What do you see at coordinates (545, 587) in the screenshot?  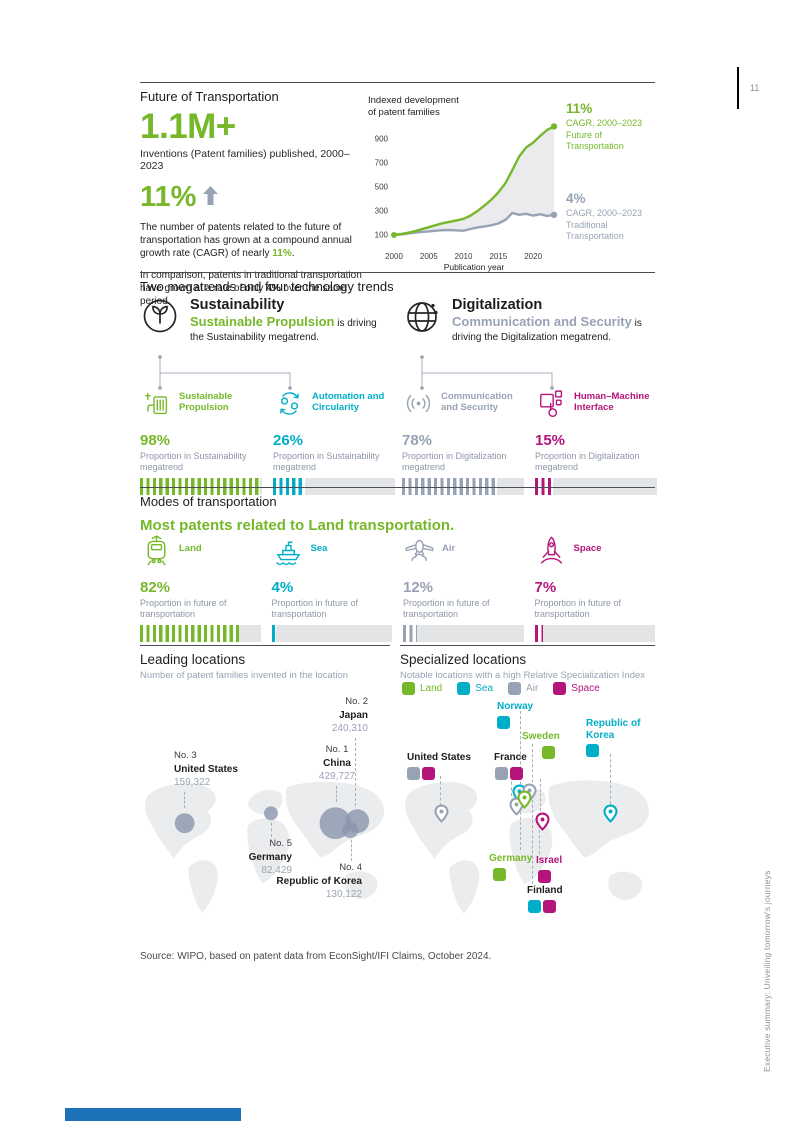 I see `trend-share: 7%` at bounding box center [545, 587].